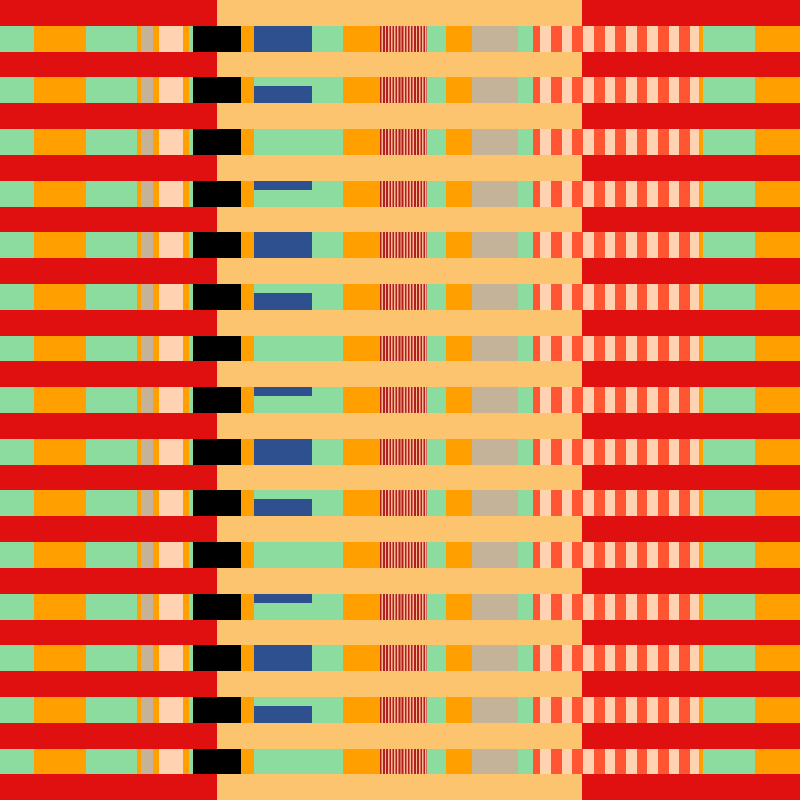  I want to click on band-right-red, so click(691, 116).